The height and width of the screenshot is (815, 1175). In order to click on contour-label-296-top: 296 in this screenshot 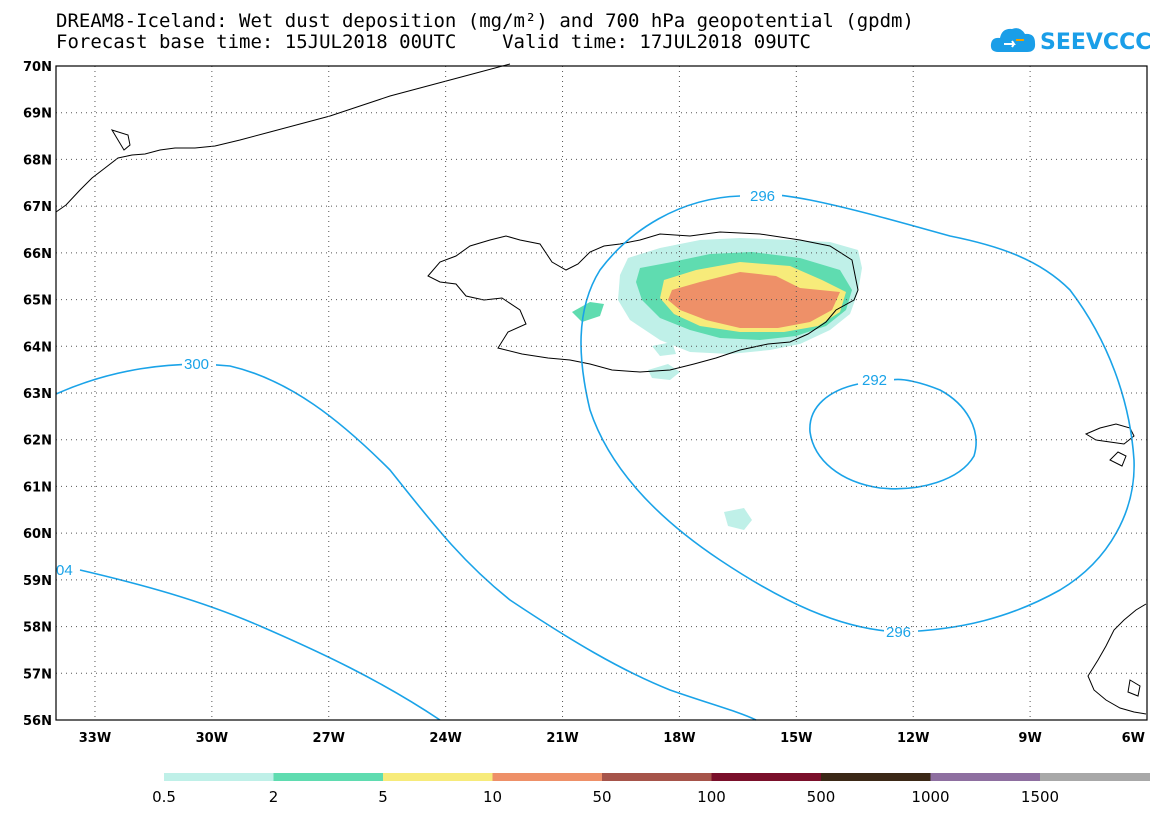, I will do `click(762, 196)`.